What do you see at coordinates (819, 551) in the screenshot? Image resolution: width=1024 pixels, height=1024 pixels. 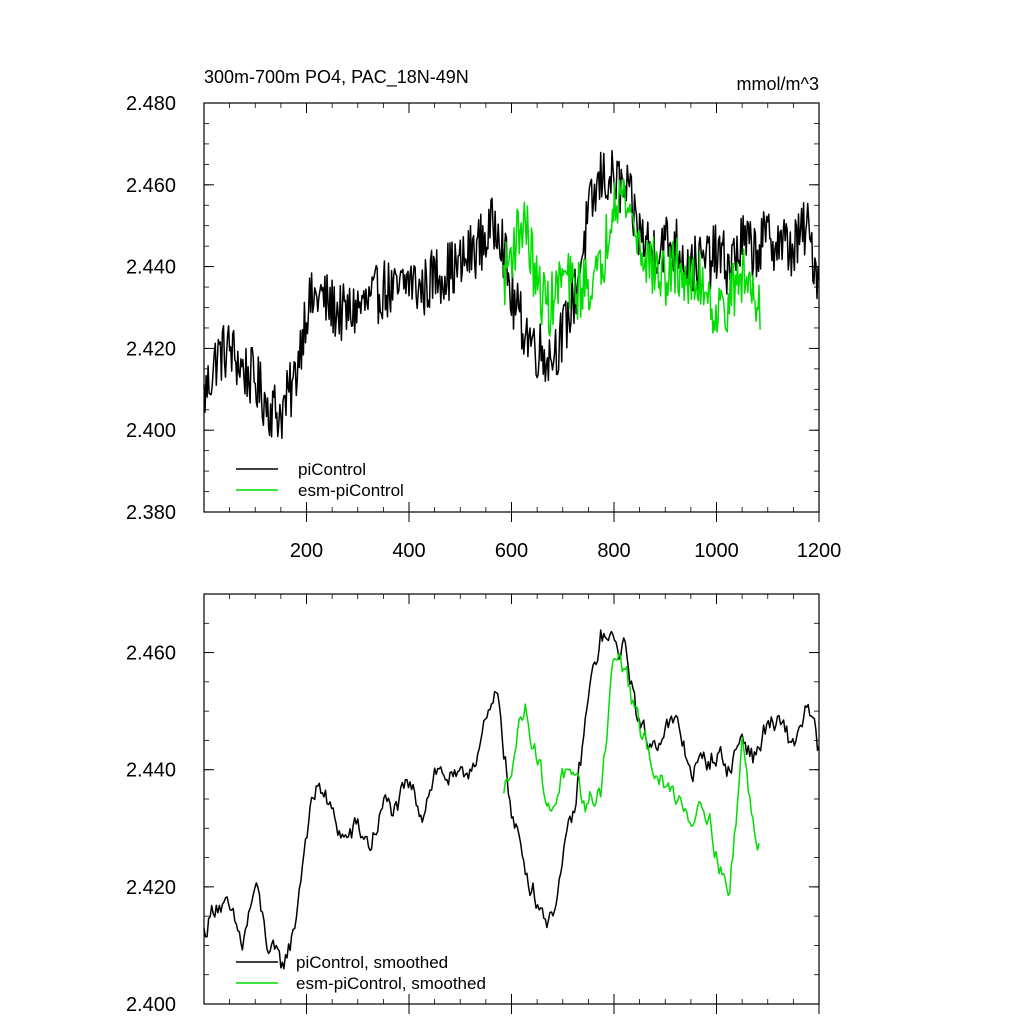 I see `x-tick-label: 1200` at bounding box center [819, 551].